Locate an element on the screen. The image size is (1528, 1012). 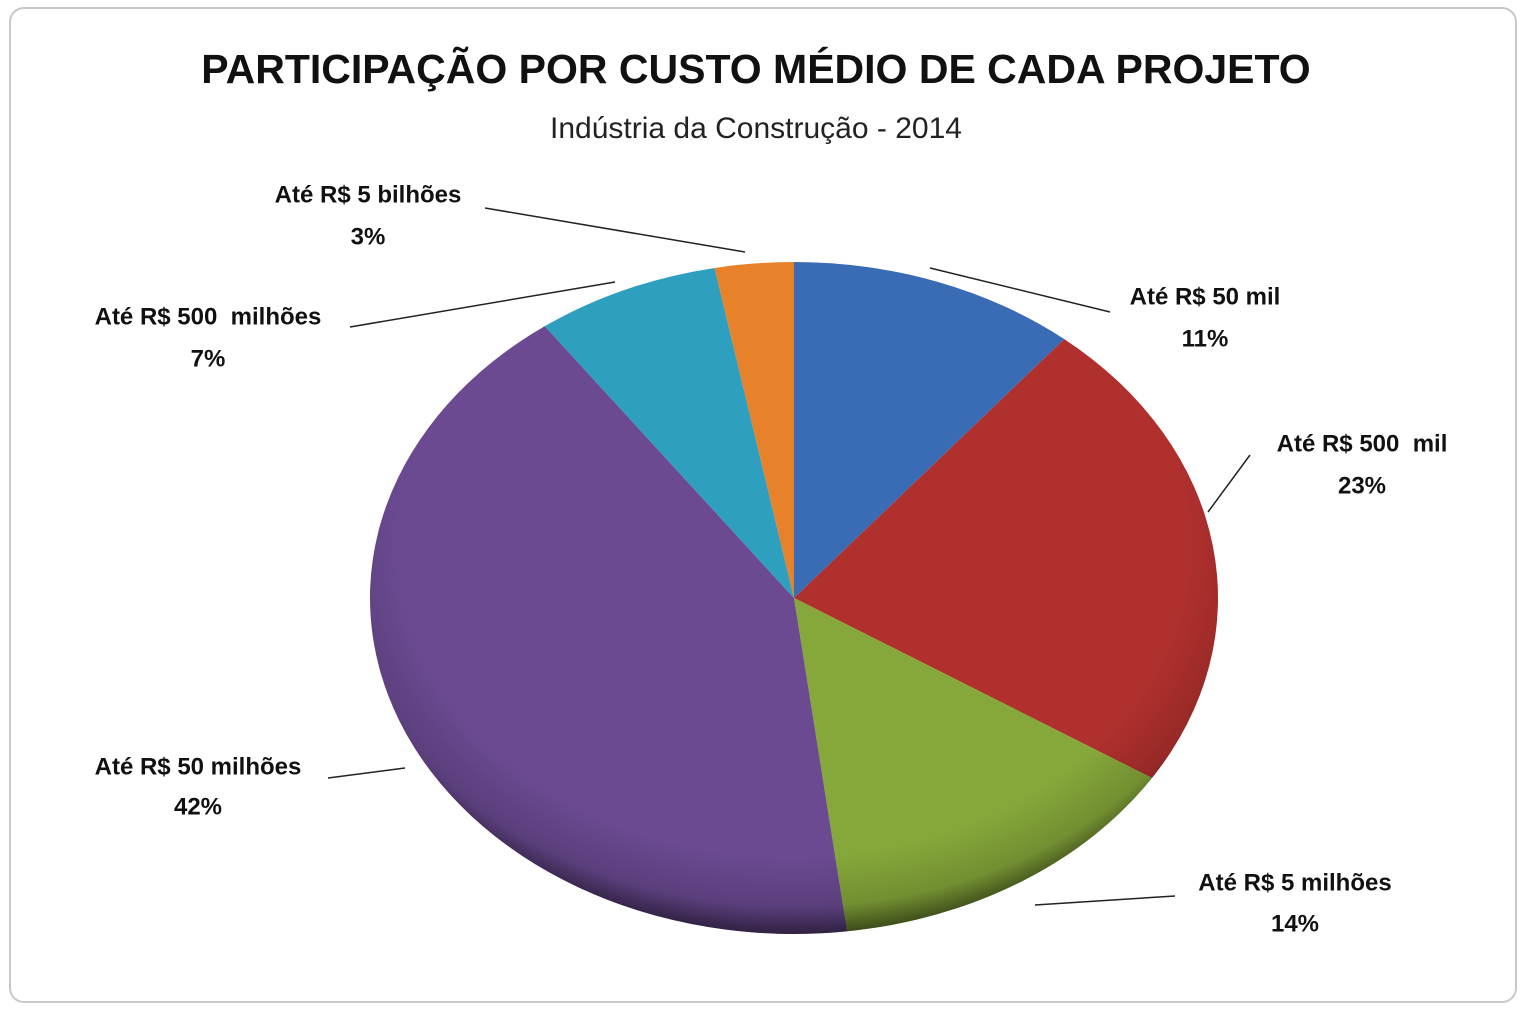
slice-value-label: 23% is located at coordinates (1362, 485).